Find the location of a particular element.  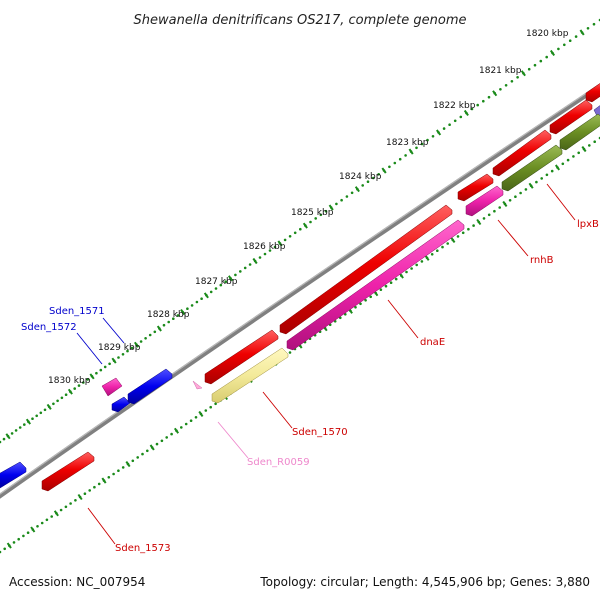

gene-sden-1570-yellow is located at coordinates (250, 375).